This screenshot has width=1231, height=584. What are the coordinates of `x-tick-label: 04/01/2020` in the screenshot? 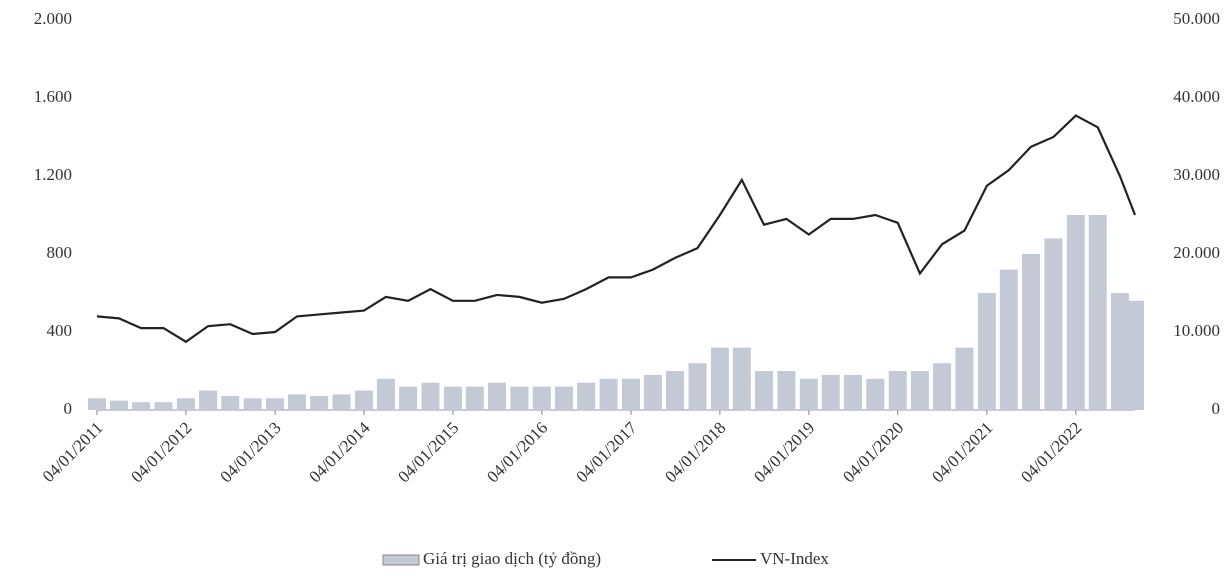 It's located at (873, 452).